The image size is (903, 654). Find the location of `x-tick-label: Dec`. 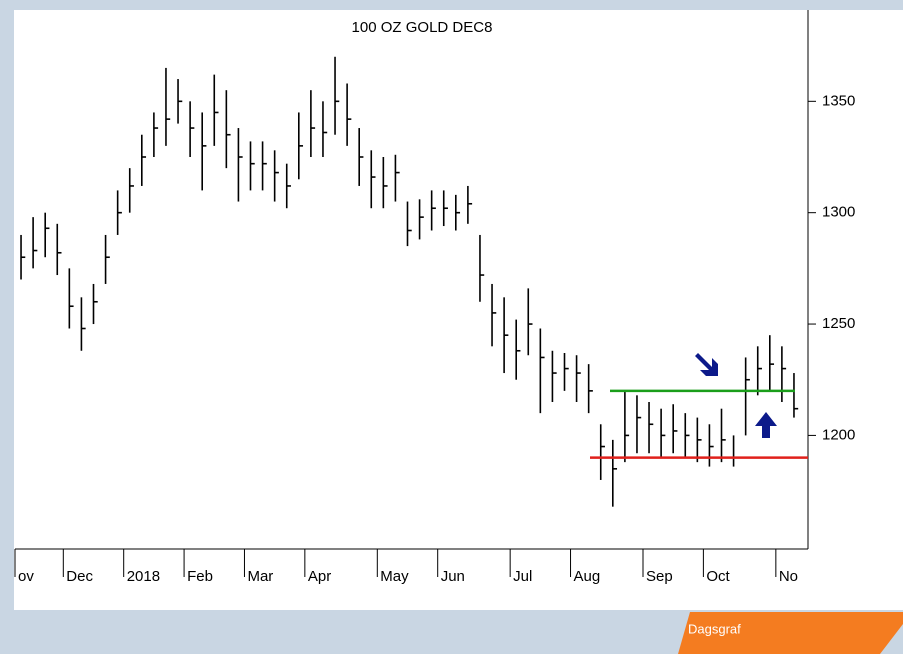

x-tick-label: Dec is located at coordinates (79, 576).